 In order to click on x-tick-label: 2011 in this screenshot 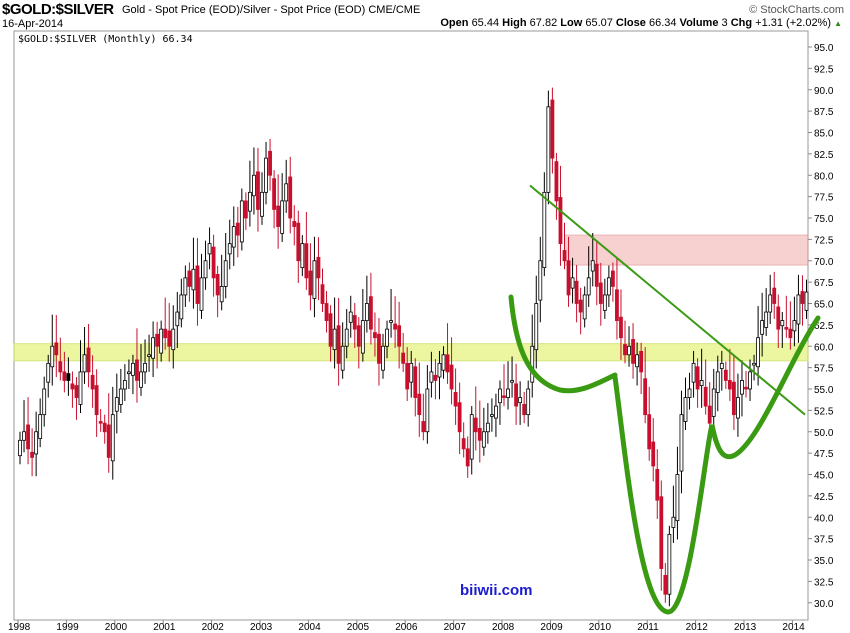, I will do `click(648, 627)`.